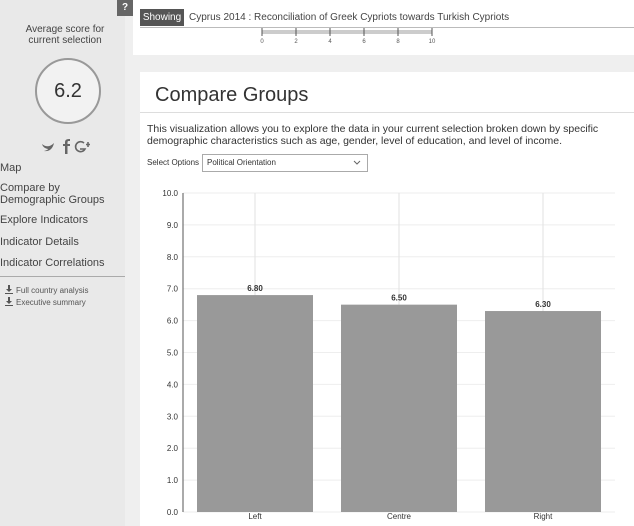  I want to click on scale-tick-label: 6, so click(364, 42).